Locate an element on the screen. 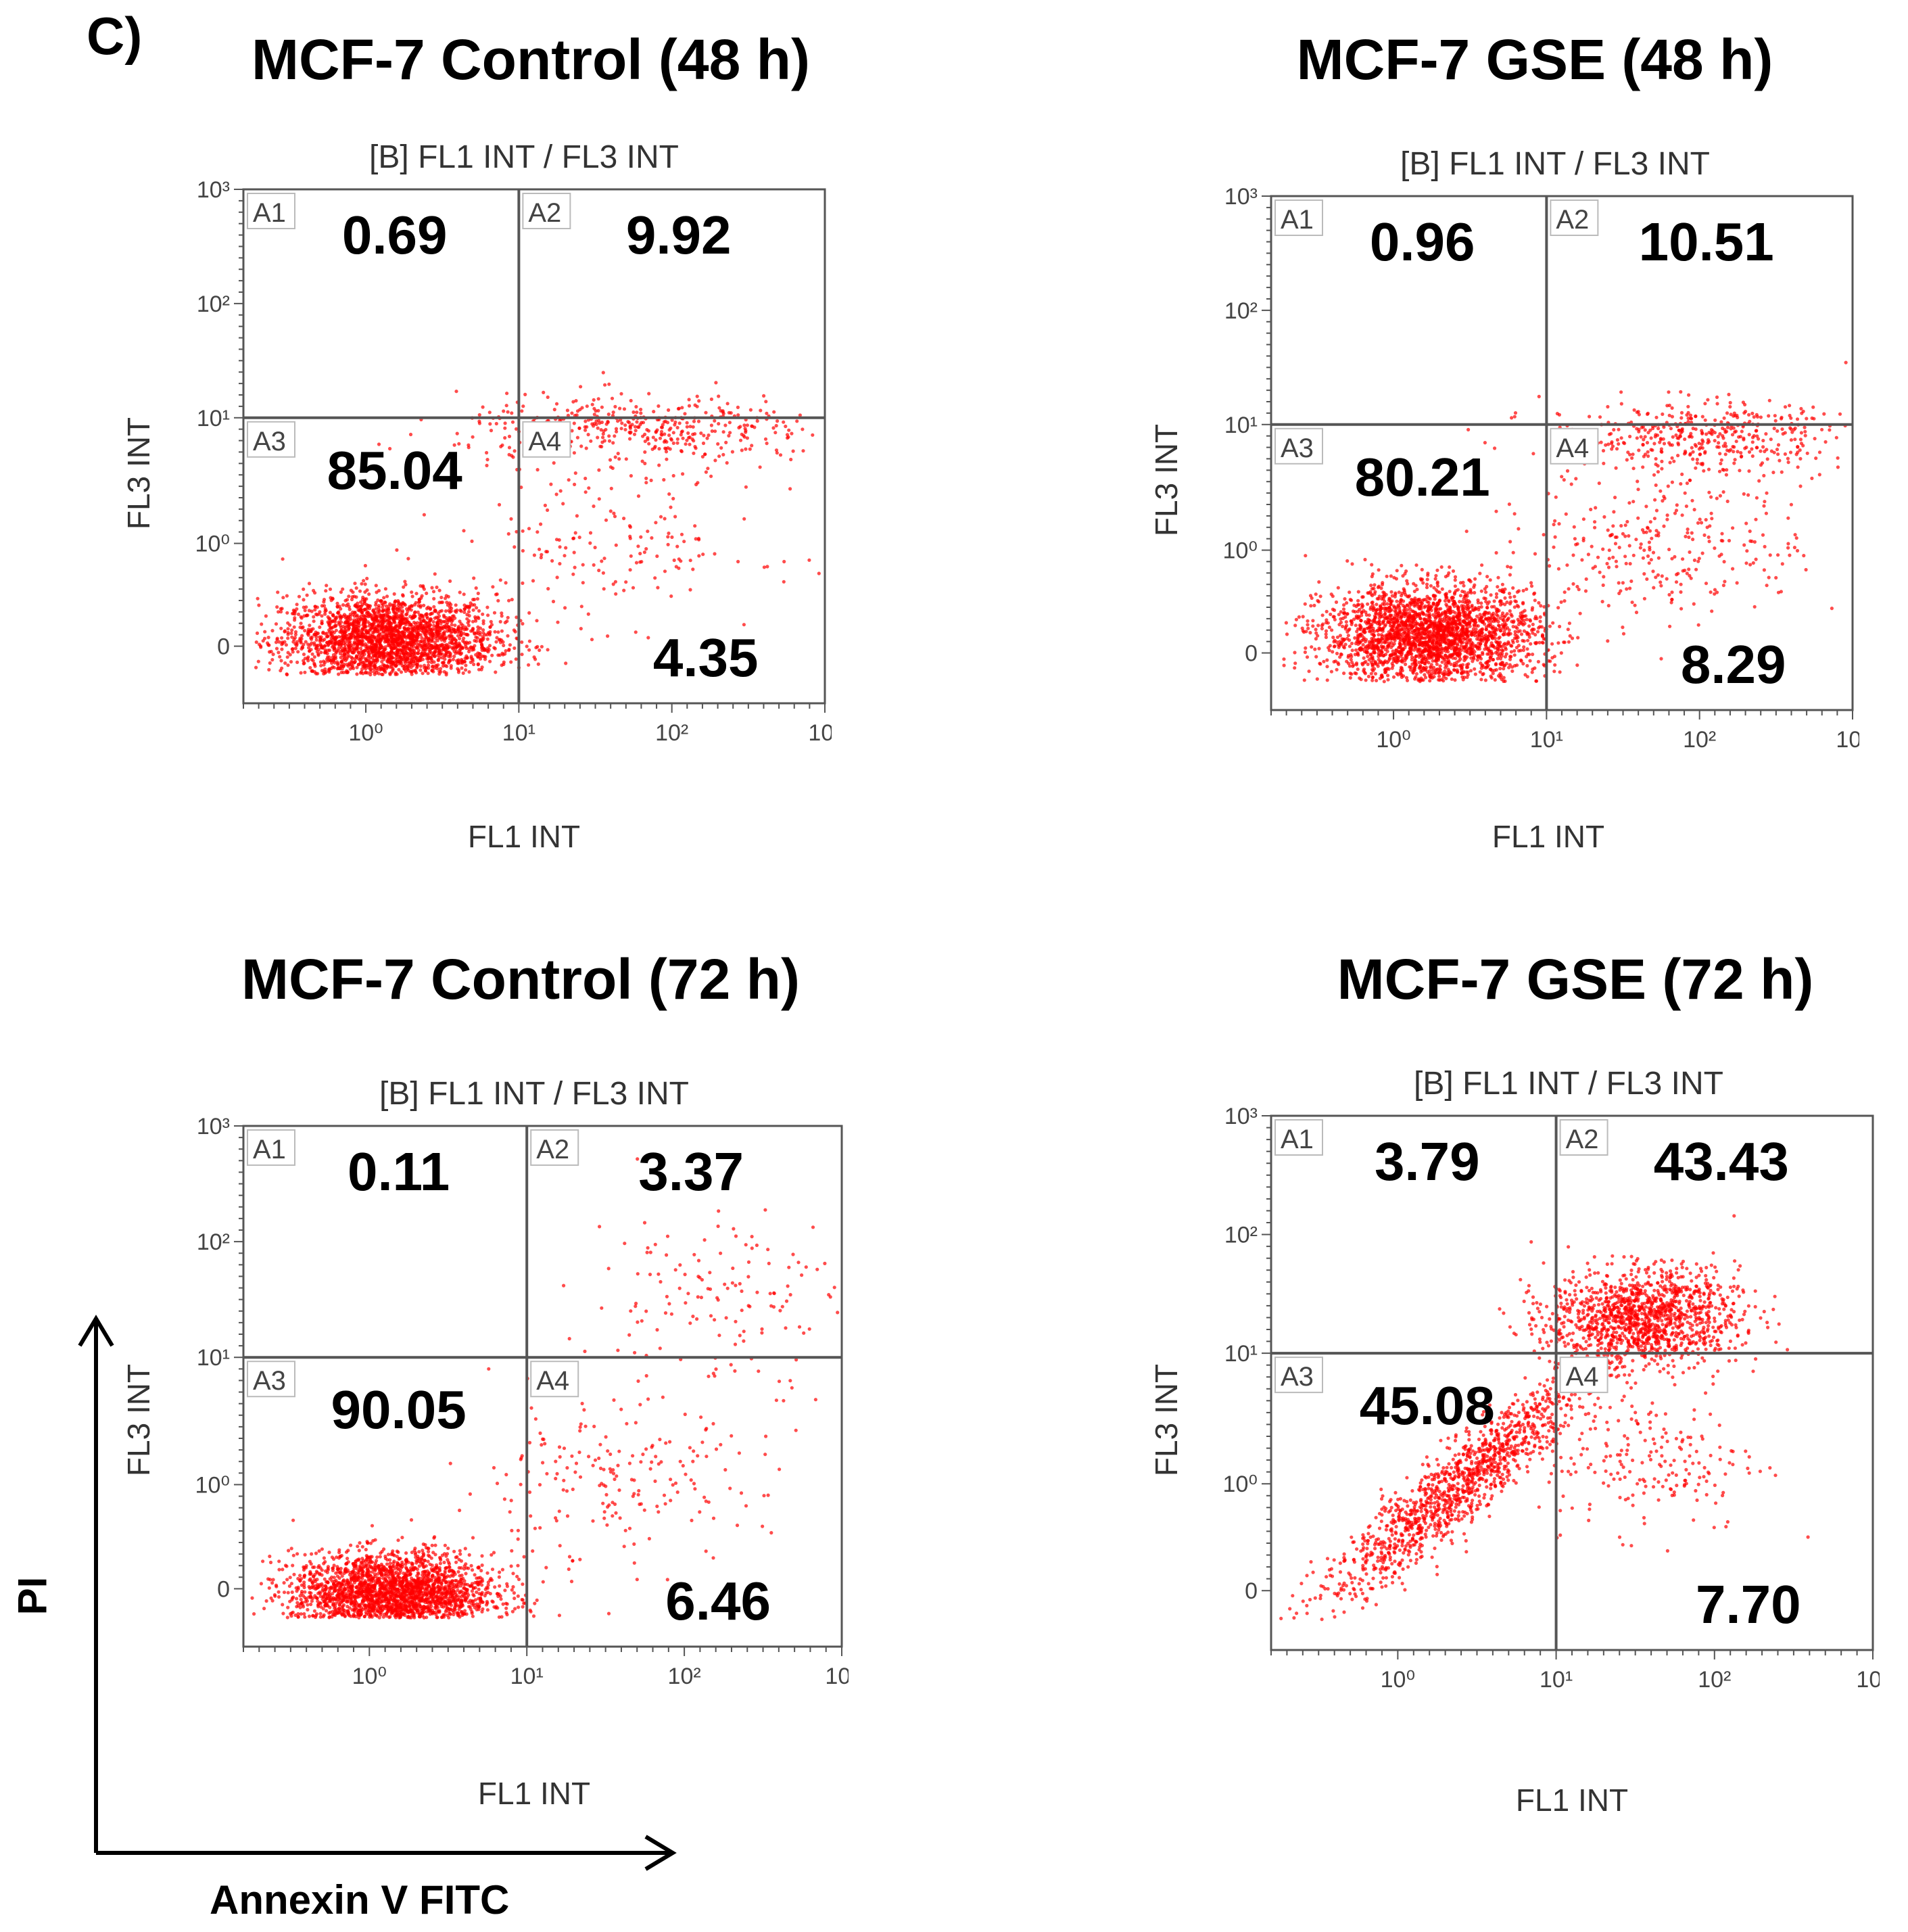  panel-title-control-48h: MCF-7 Control (48 h) is located at coordinates (531, 59).